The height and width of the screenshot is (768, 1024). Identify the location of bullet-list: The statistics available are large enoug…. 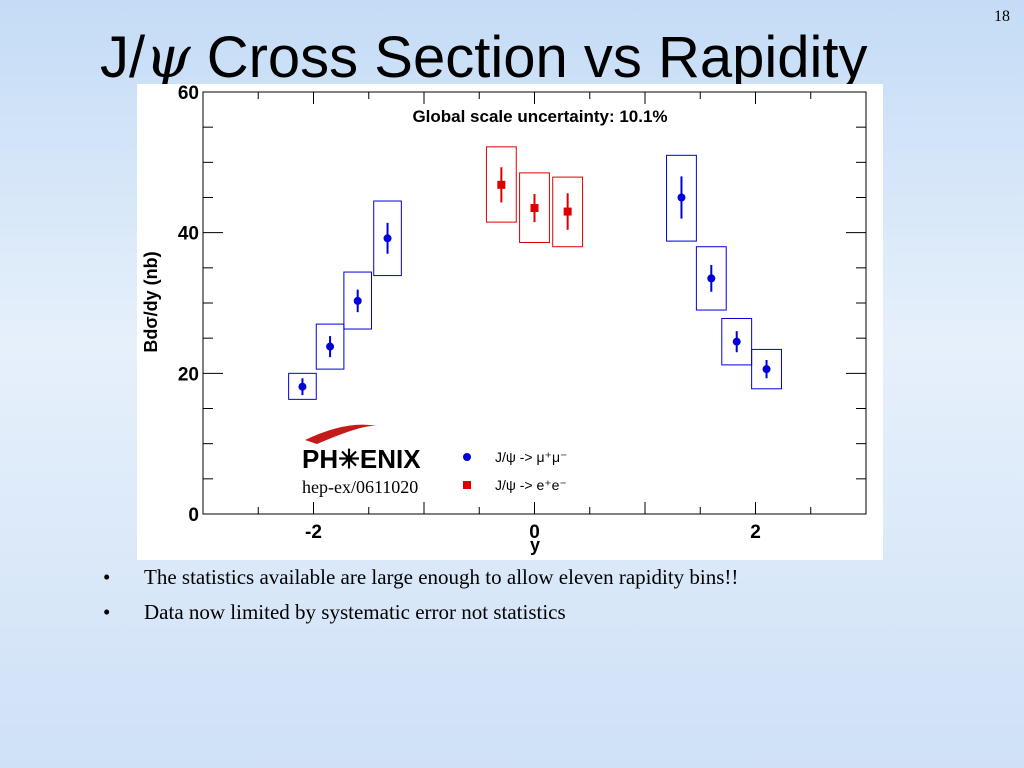
(419, 597).